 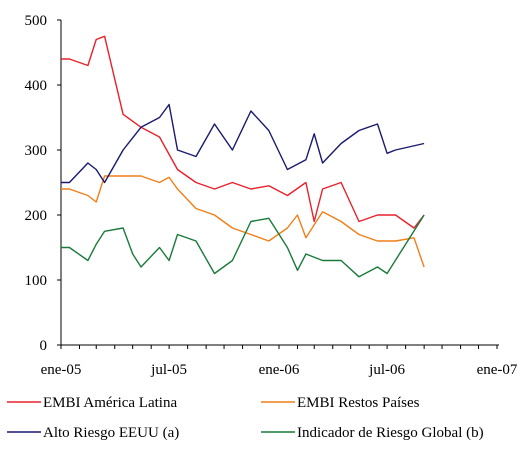 What do you see at coordinates (44, 346) in the screenshot?
I see `y-tick-label: 0` at bounding box center [44, 346].